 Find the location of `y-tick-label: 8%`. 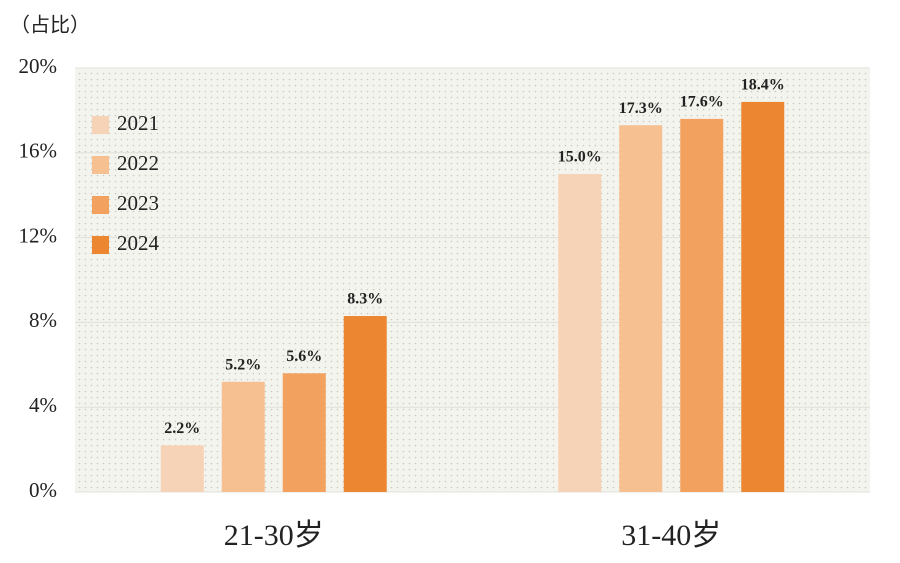

y-tick-label: 8% is located at coordinates (43, 320).